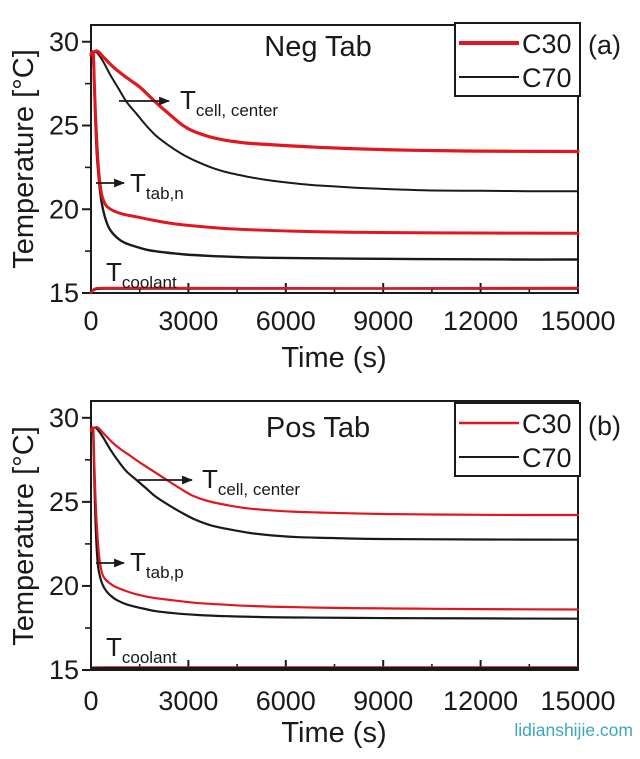 This screenshot has height=759, width=640. What do you see at coordinates (604, 426) in the screenshot?
I see `panel-corner-label: (b)` at bounding box center [604, 426].